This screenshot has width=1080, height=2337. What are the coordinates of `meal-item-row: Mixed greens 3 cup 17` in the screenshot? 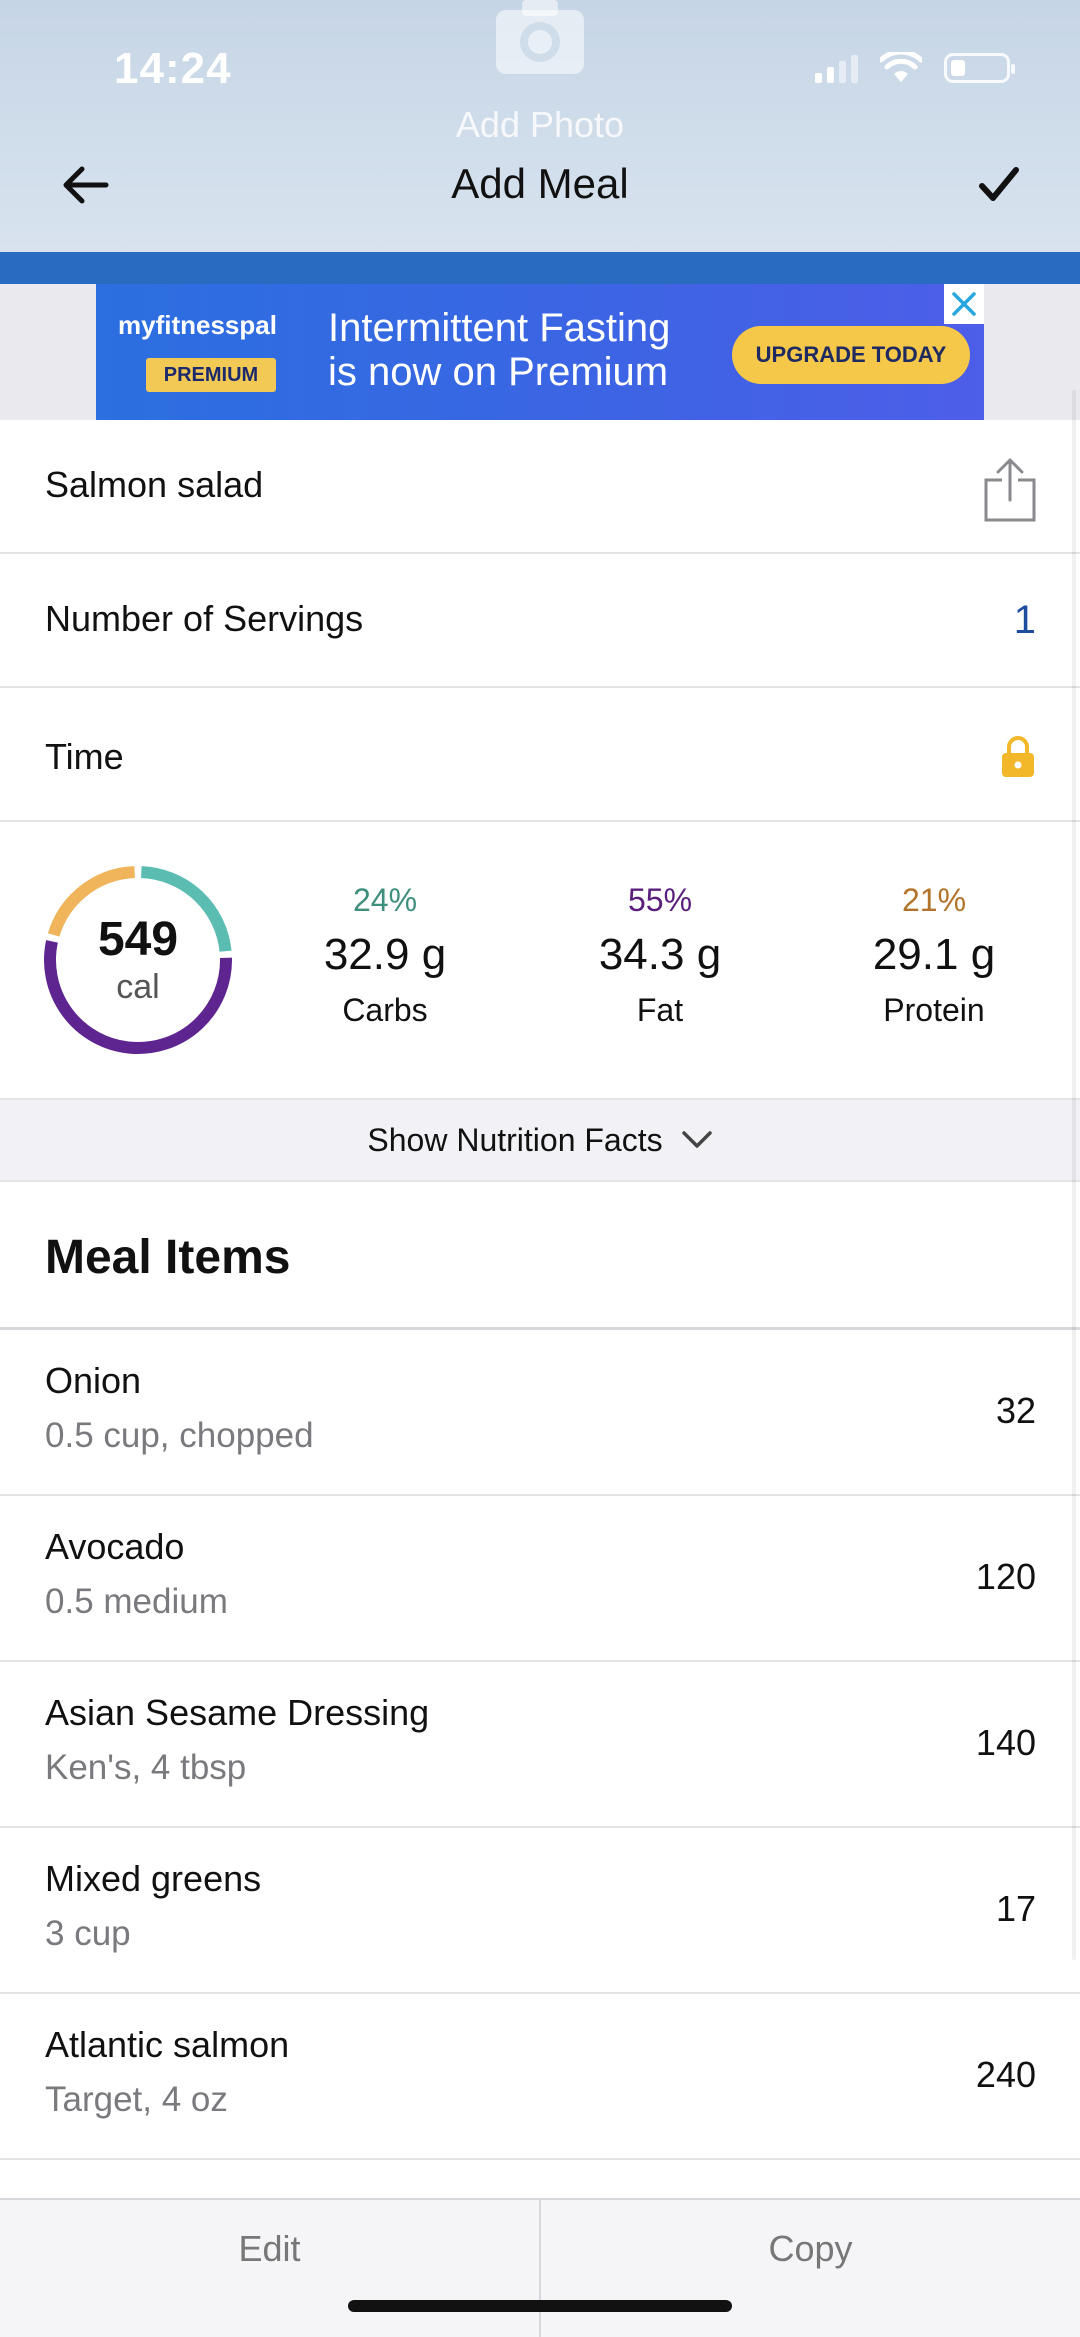 It's located at (540, 1911).